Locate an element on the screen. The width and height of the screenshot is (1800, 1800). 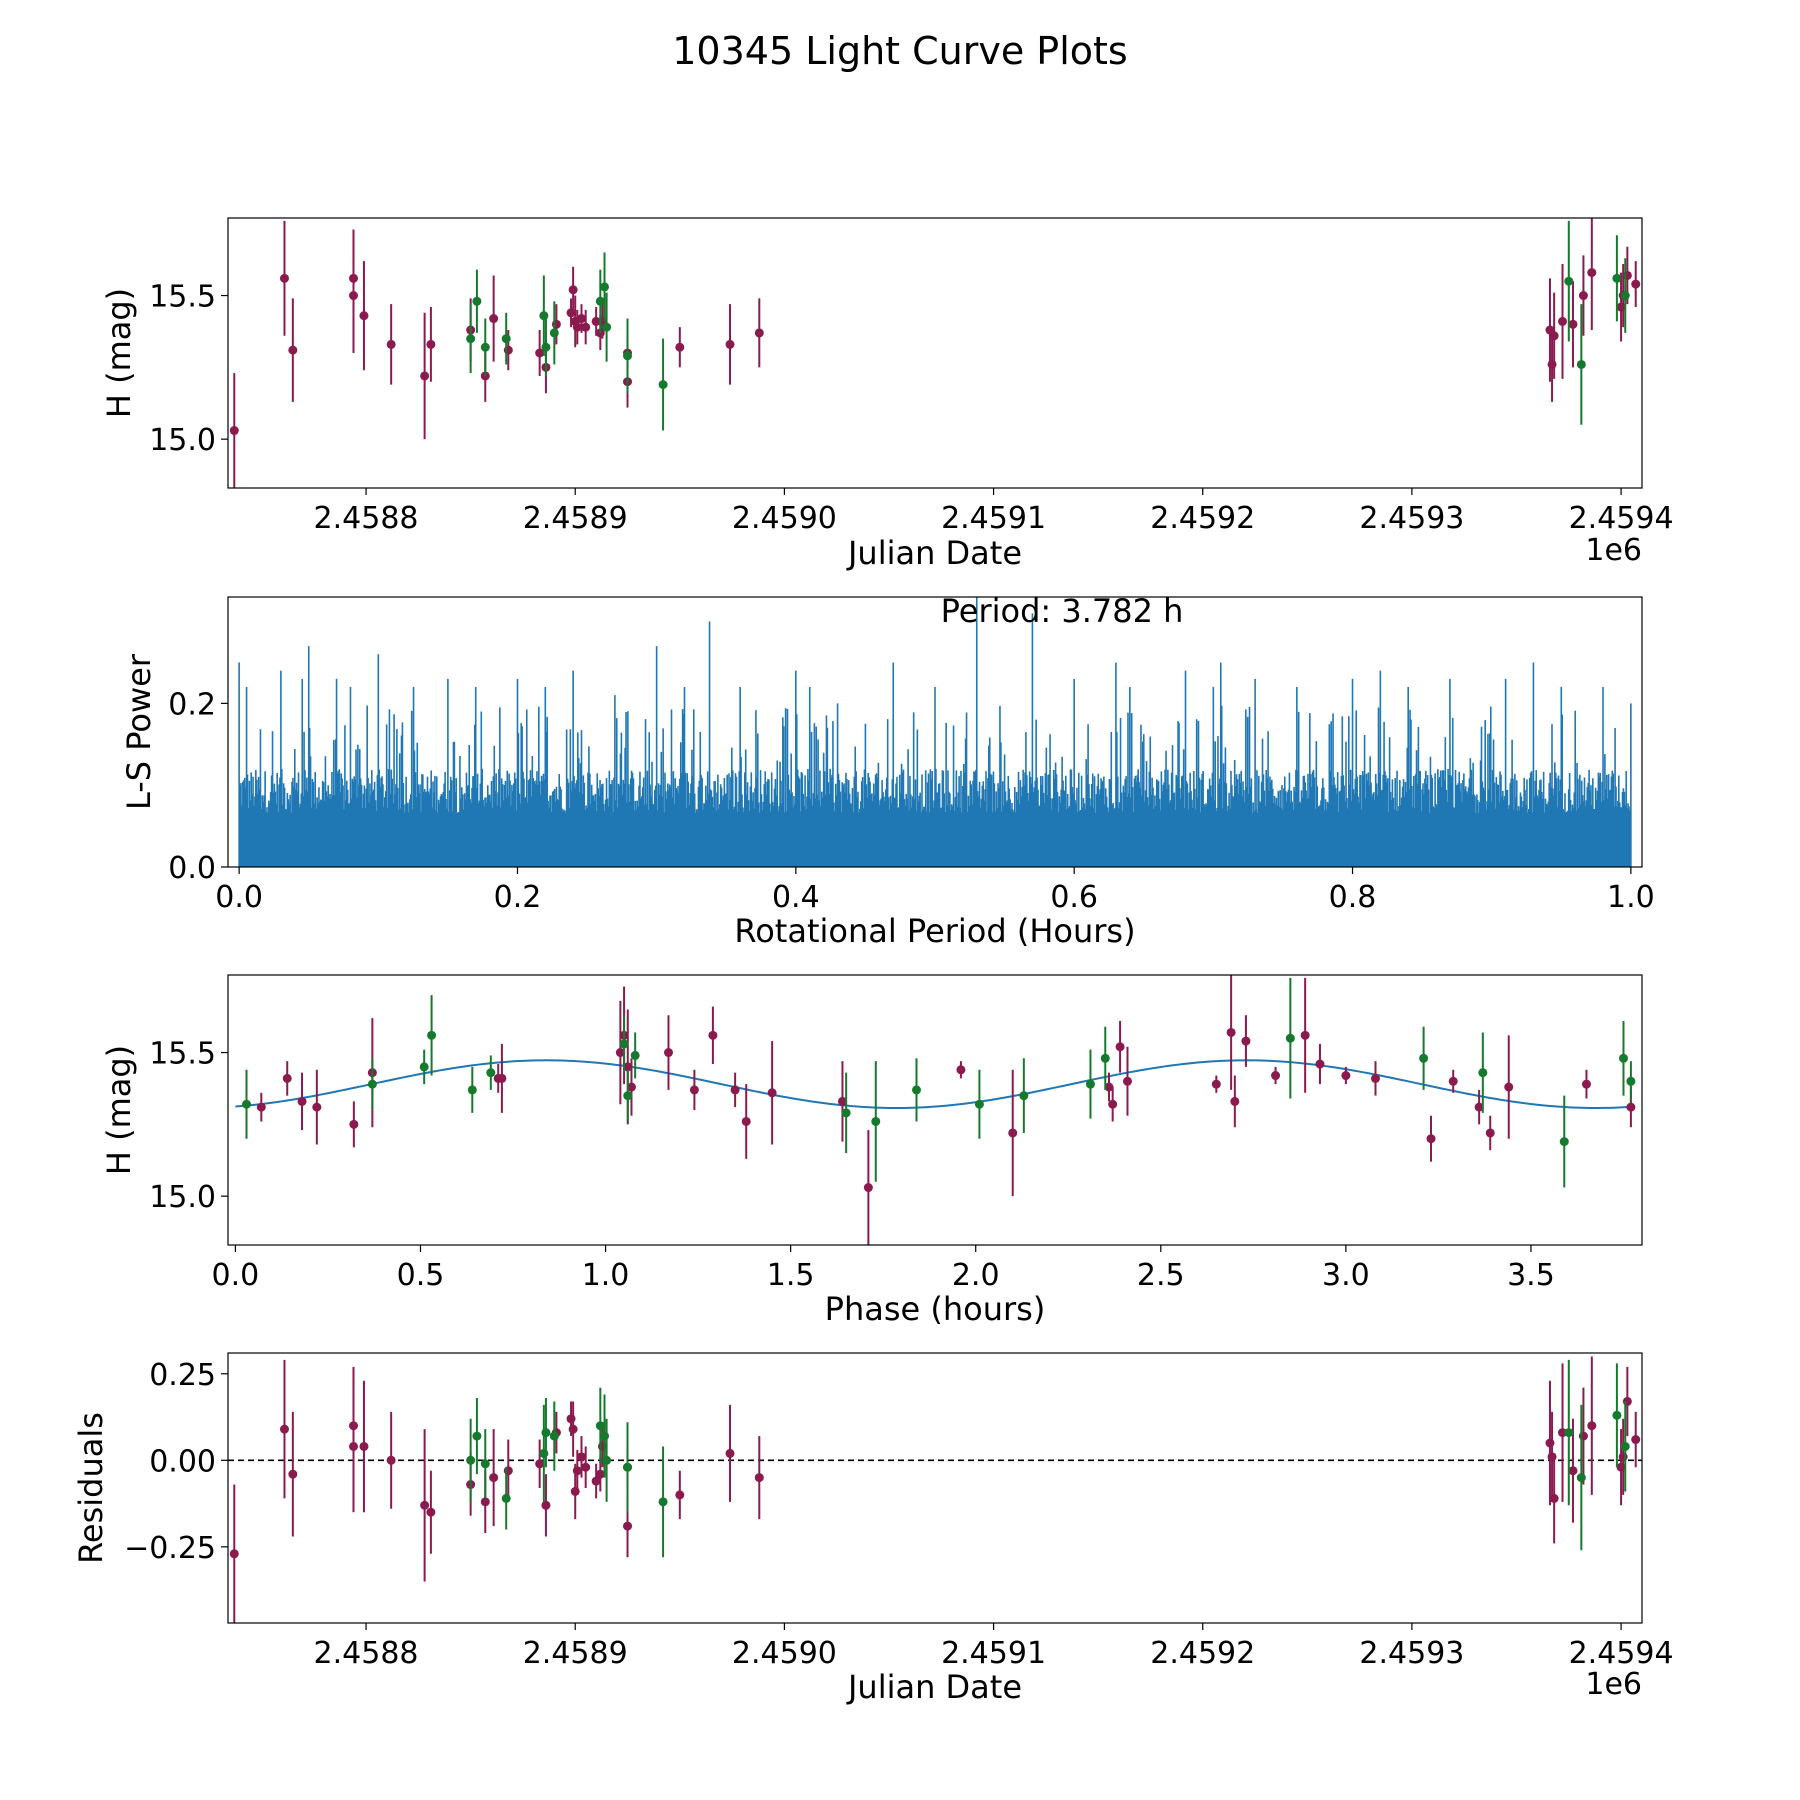
periodogram-line is located at coordinates (935, 732).